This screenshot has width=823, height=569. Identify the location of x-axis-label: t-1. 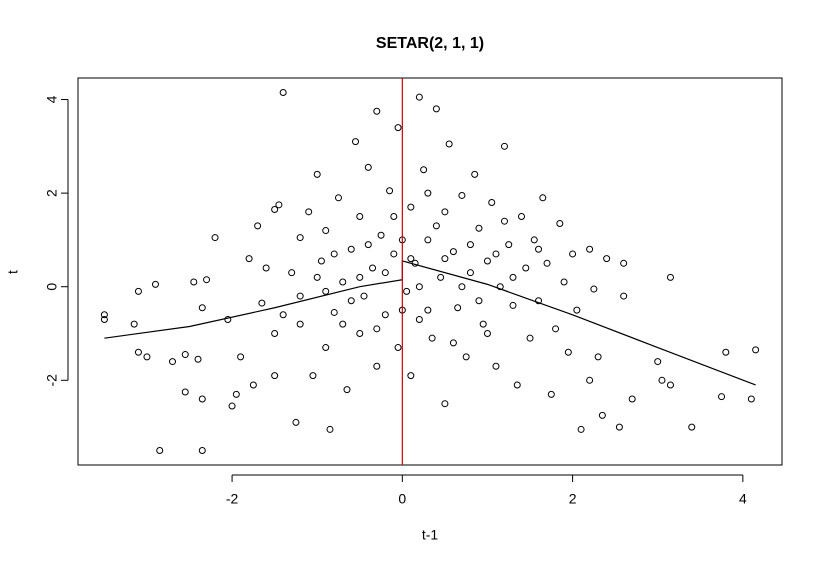
(430, 535).